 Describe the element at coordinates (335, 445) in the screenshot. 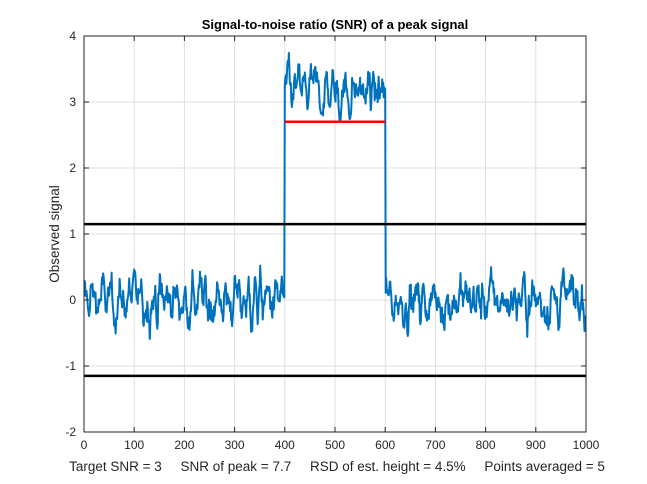

I see `x-tick-label: 500` at that location.